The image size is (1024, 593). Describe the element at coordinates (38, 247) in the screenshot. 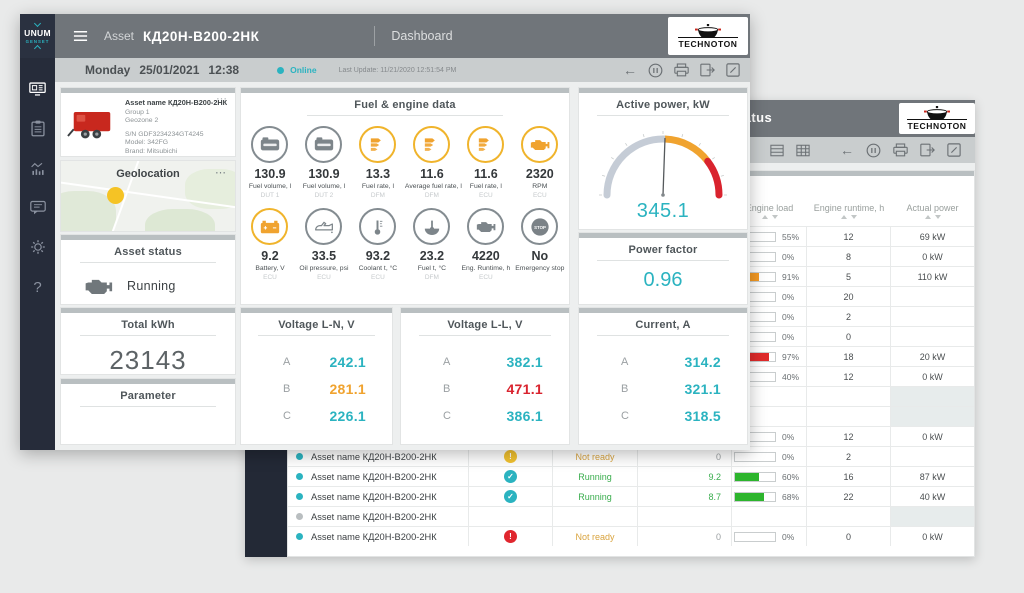

I see `sidebar-item-settings` at that location.